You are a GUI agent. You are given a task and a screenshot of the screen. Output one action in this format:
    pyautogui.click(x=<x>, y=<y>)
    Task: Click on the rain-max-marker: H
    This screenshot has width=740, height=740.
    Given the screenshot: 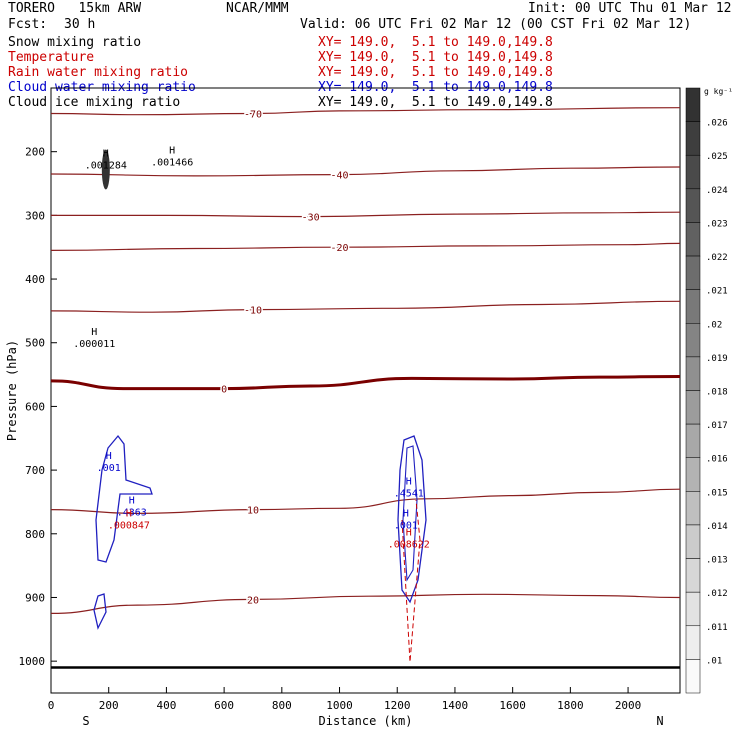 What is the action you would take?
    pyautogui.click(x=409, y=533)
    